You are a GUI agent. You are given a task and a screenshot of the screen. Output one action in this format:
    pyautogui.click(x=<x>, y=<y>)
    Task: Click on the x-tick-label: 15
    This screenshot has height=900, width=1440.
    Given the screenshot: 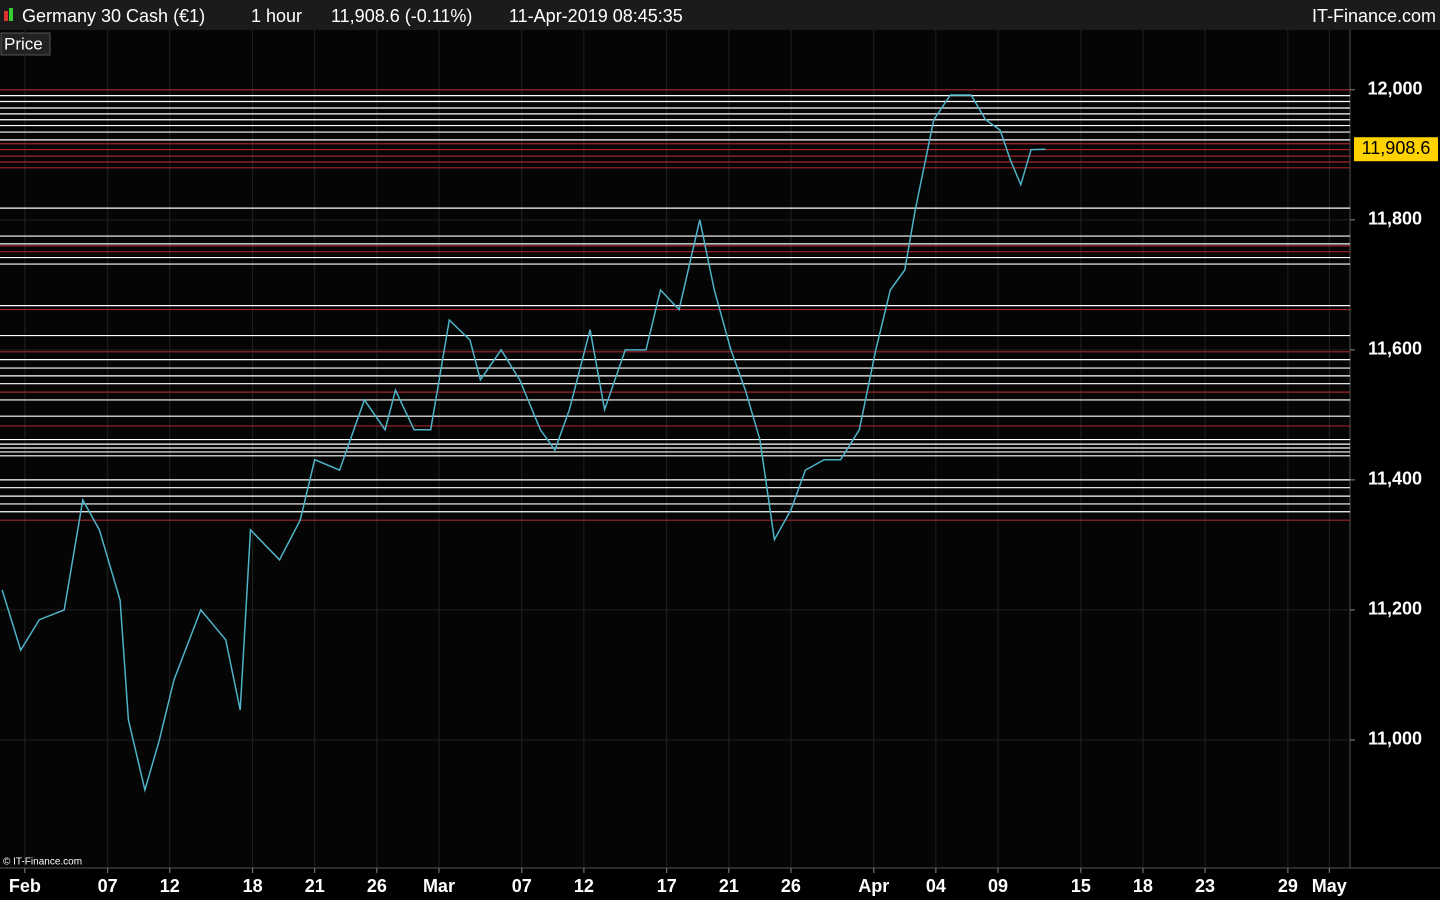 What is the action you would take?
    pyautogui.click(x=1081, y=886)
    